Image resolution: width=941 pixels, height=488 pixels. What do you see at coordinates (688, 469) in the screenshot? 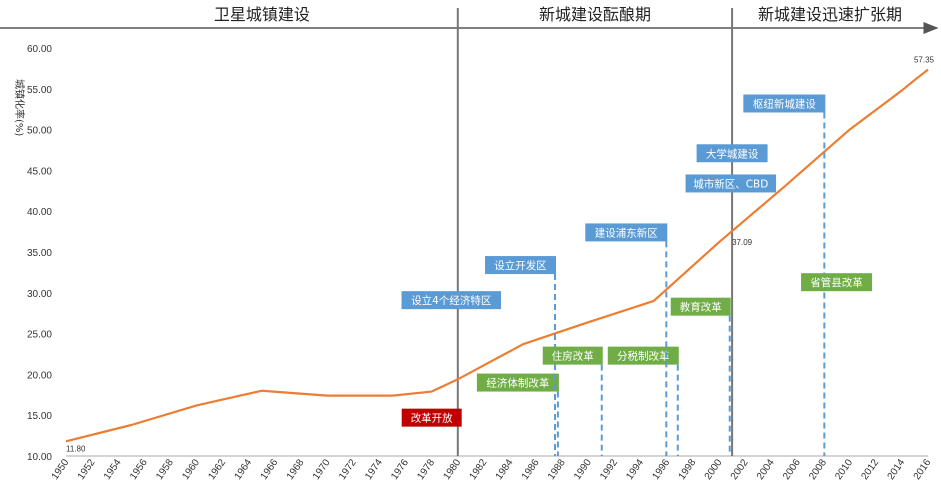
I see `x-tick-label: 1998` at bounding box center [688, 469].